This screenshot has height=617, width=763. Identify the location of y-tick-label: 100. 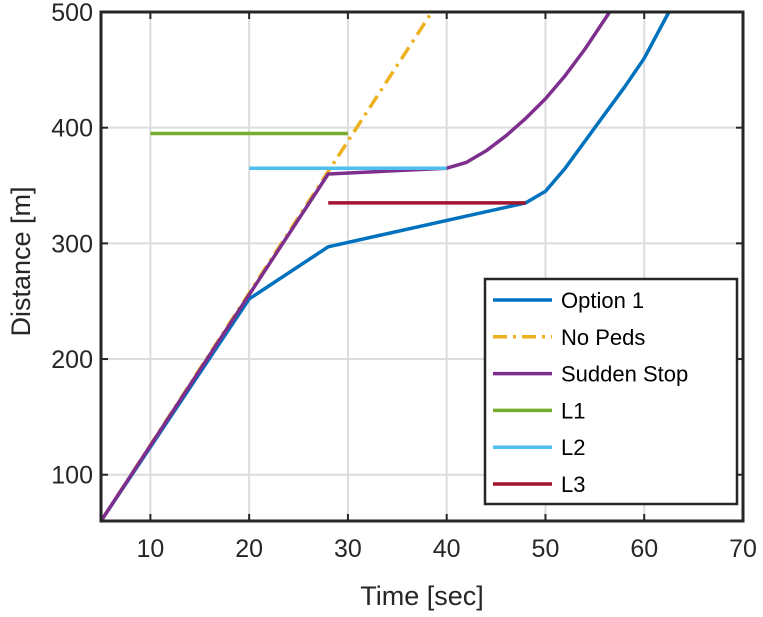
(72, 476).